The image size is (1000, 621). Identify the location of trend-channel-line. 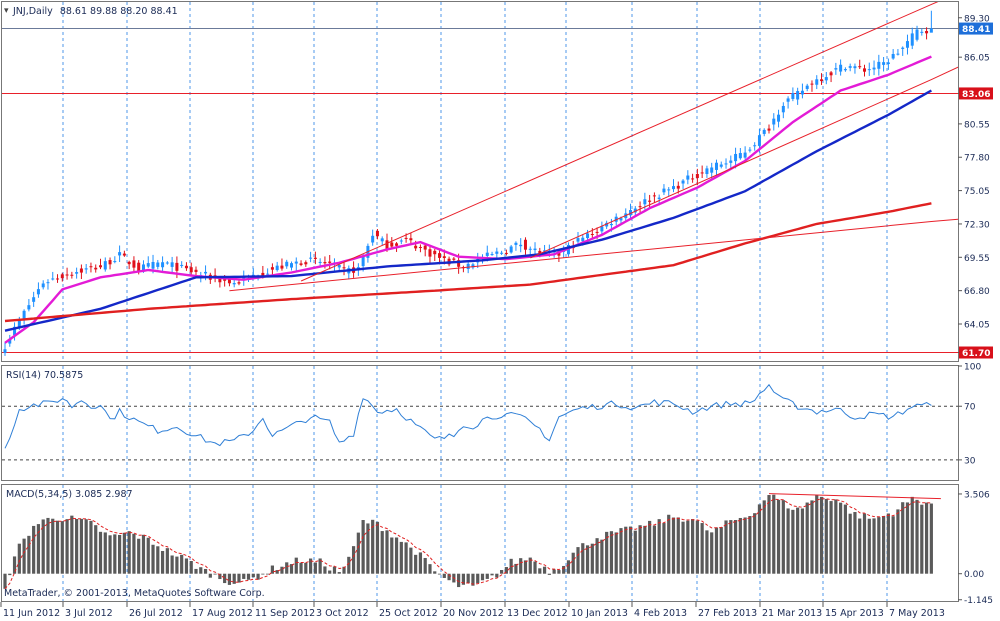
(744, 162).